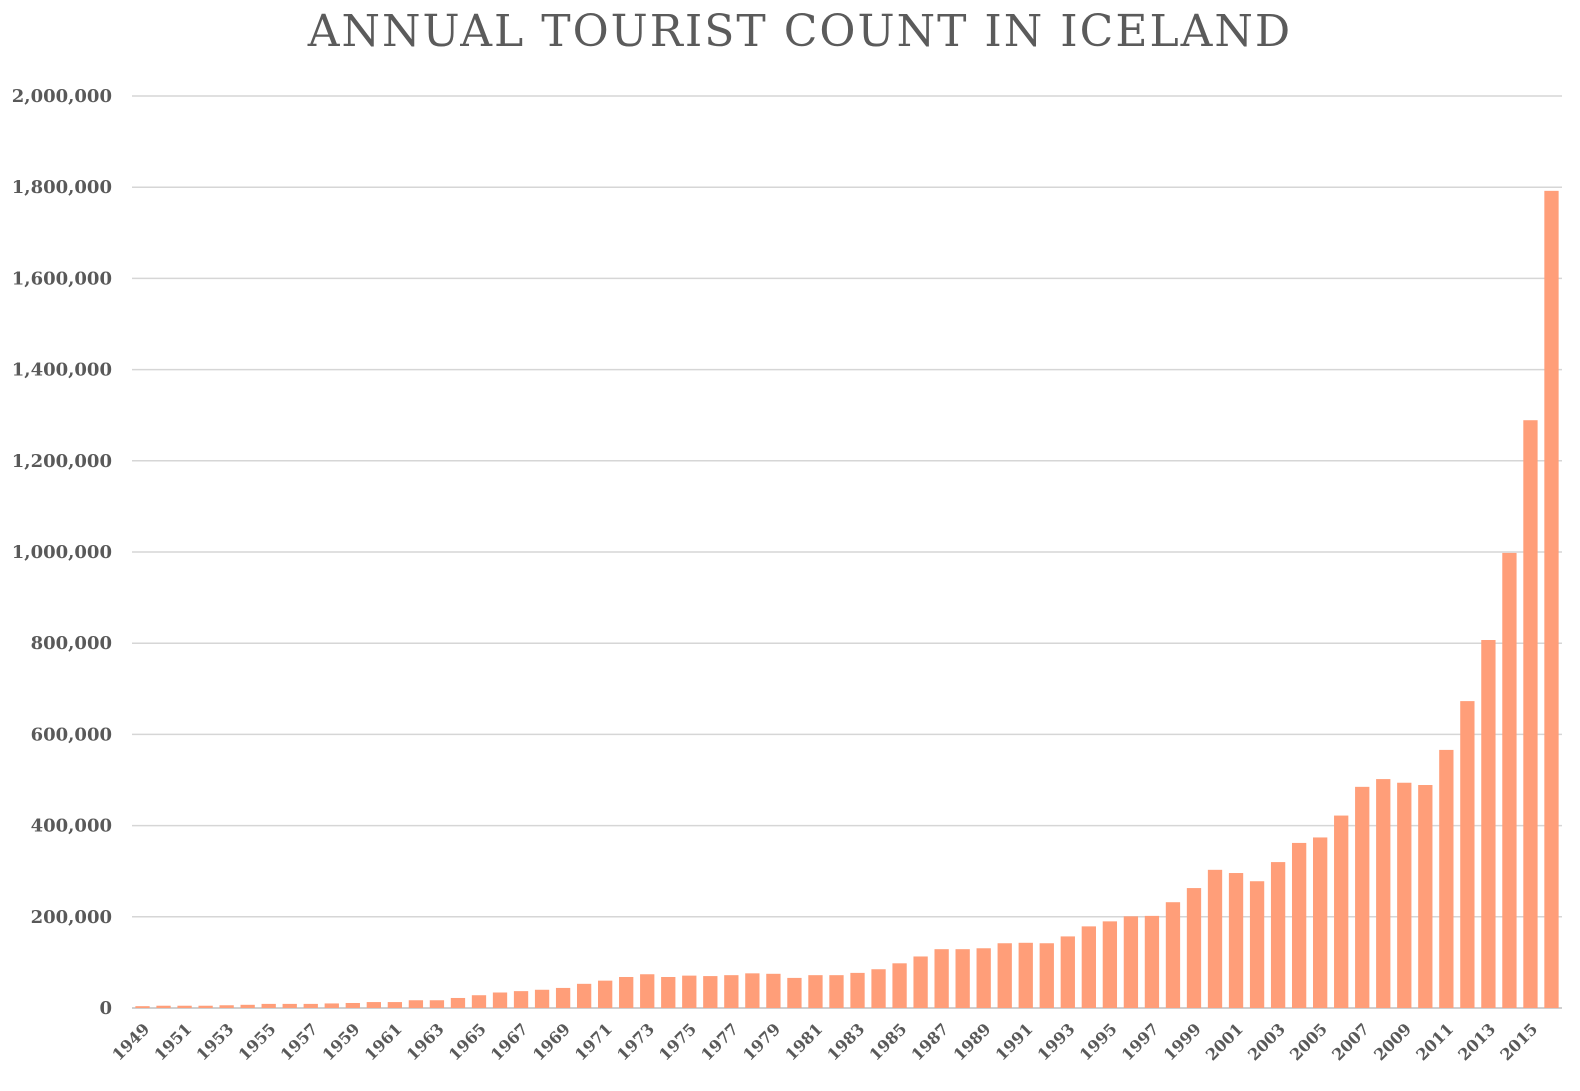 The image size is (1580, 1091). What do you see at coordinates (62, 552) in the screenshot?
I see `y-tick-label: 1,000,000` at bounding box center [62, 552].